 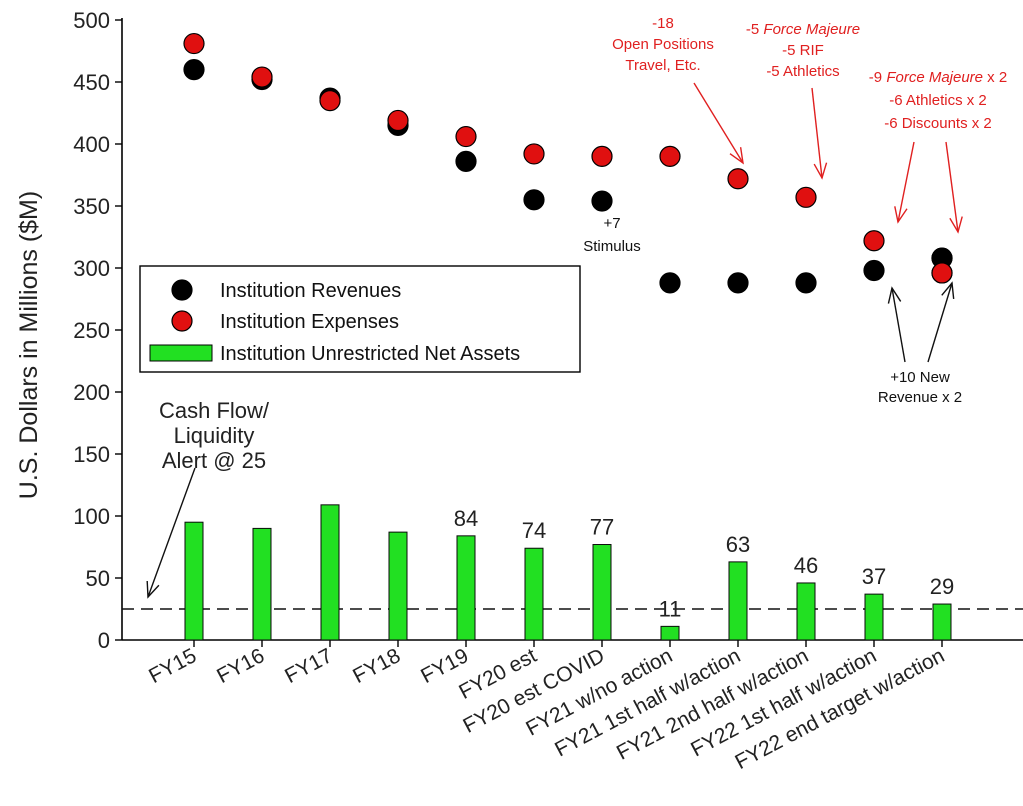 What do you see at coordinates (91, 144) in the screenshot?
I see `y-tick-label: 400` at bounding box center [91, 144].